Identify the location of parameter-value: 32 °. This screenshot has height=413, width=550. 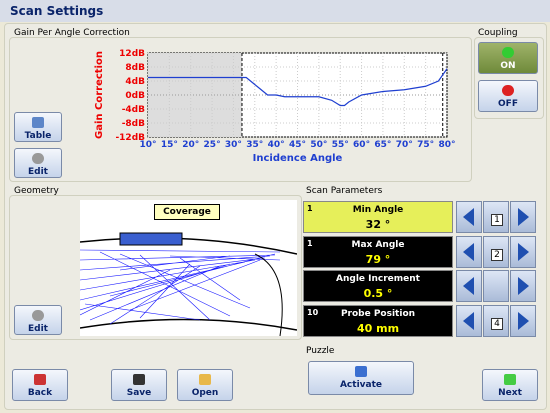
(378, 224).